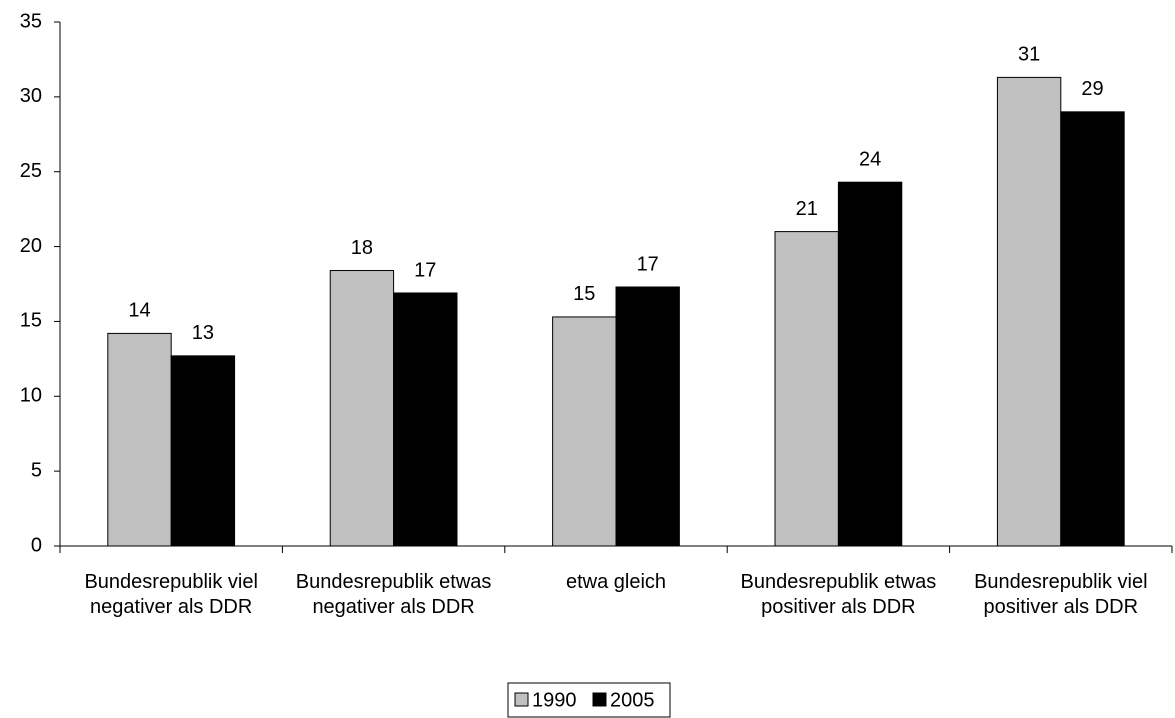  I want to click on x-tick-label: etwa gleich, so click(616, 582).